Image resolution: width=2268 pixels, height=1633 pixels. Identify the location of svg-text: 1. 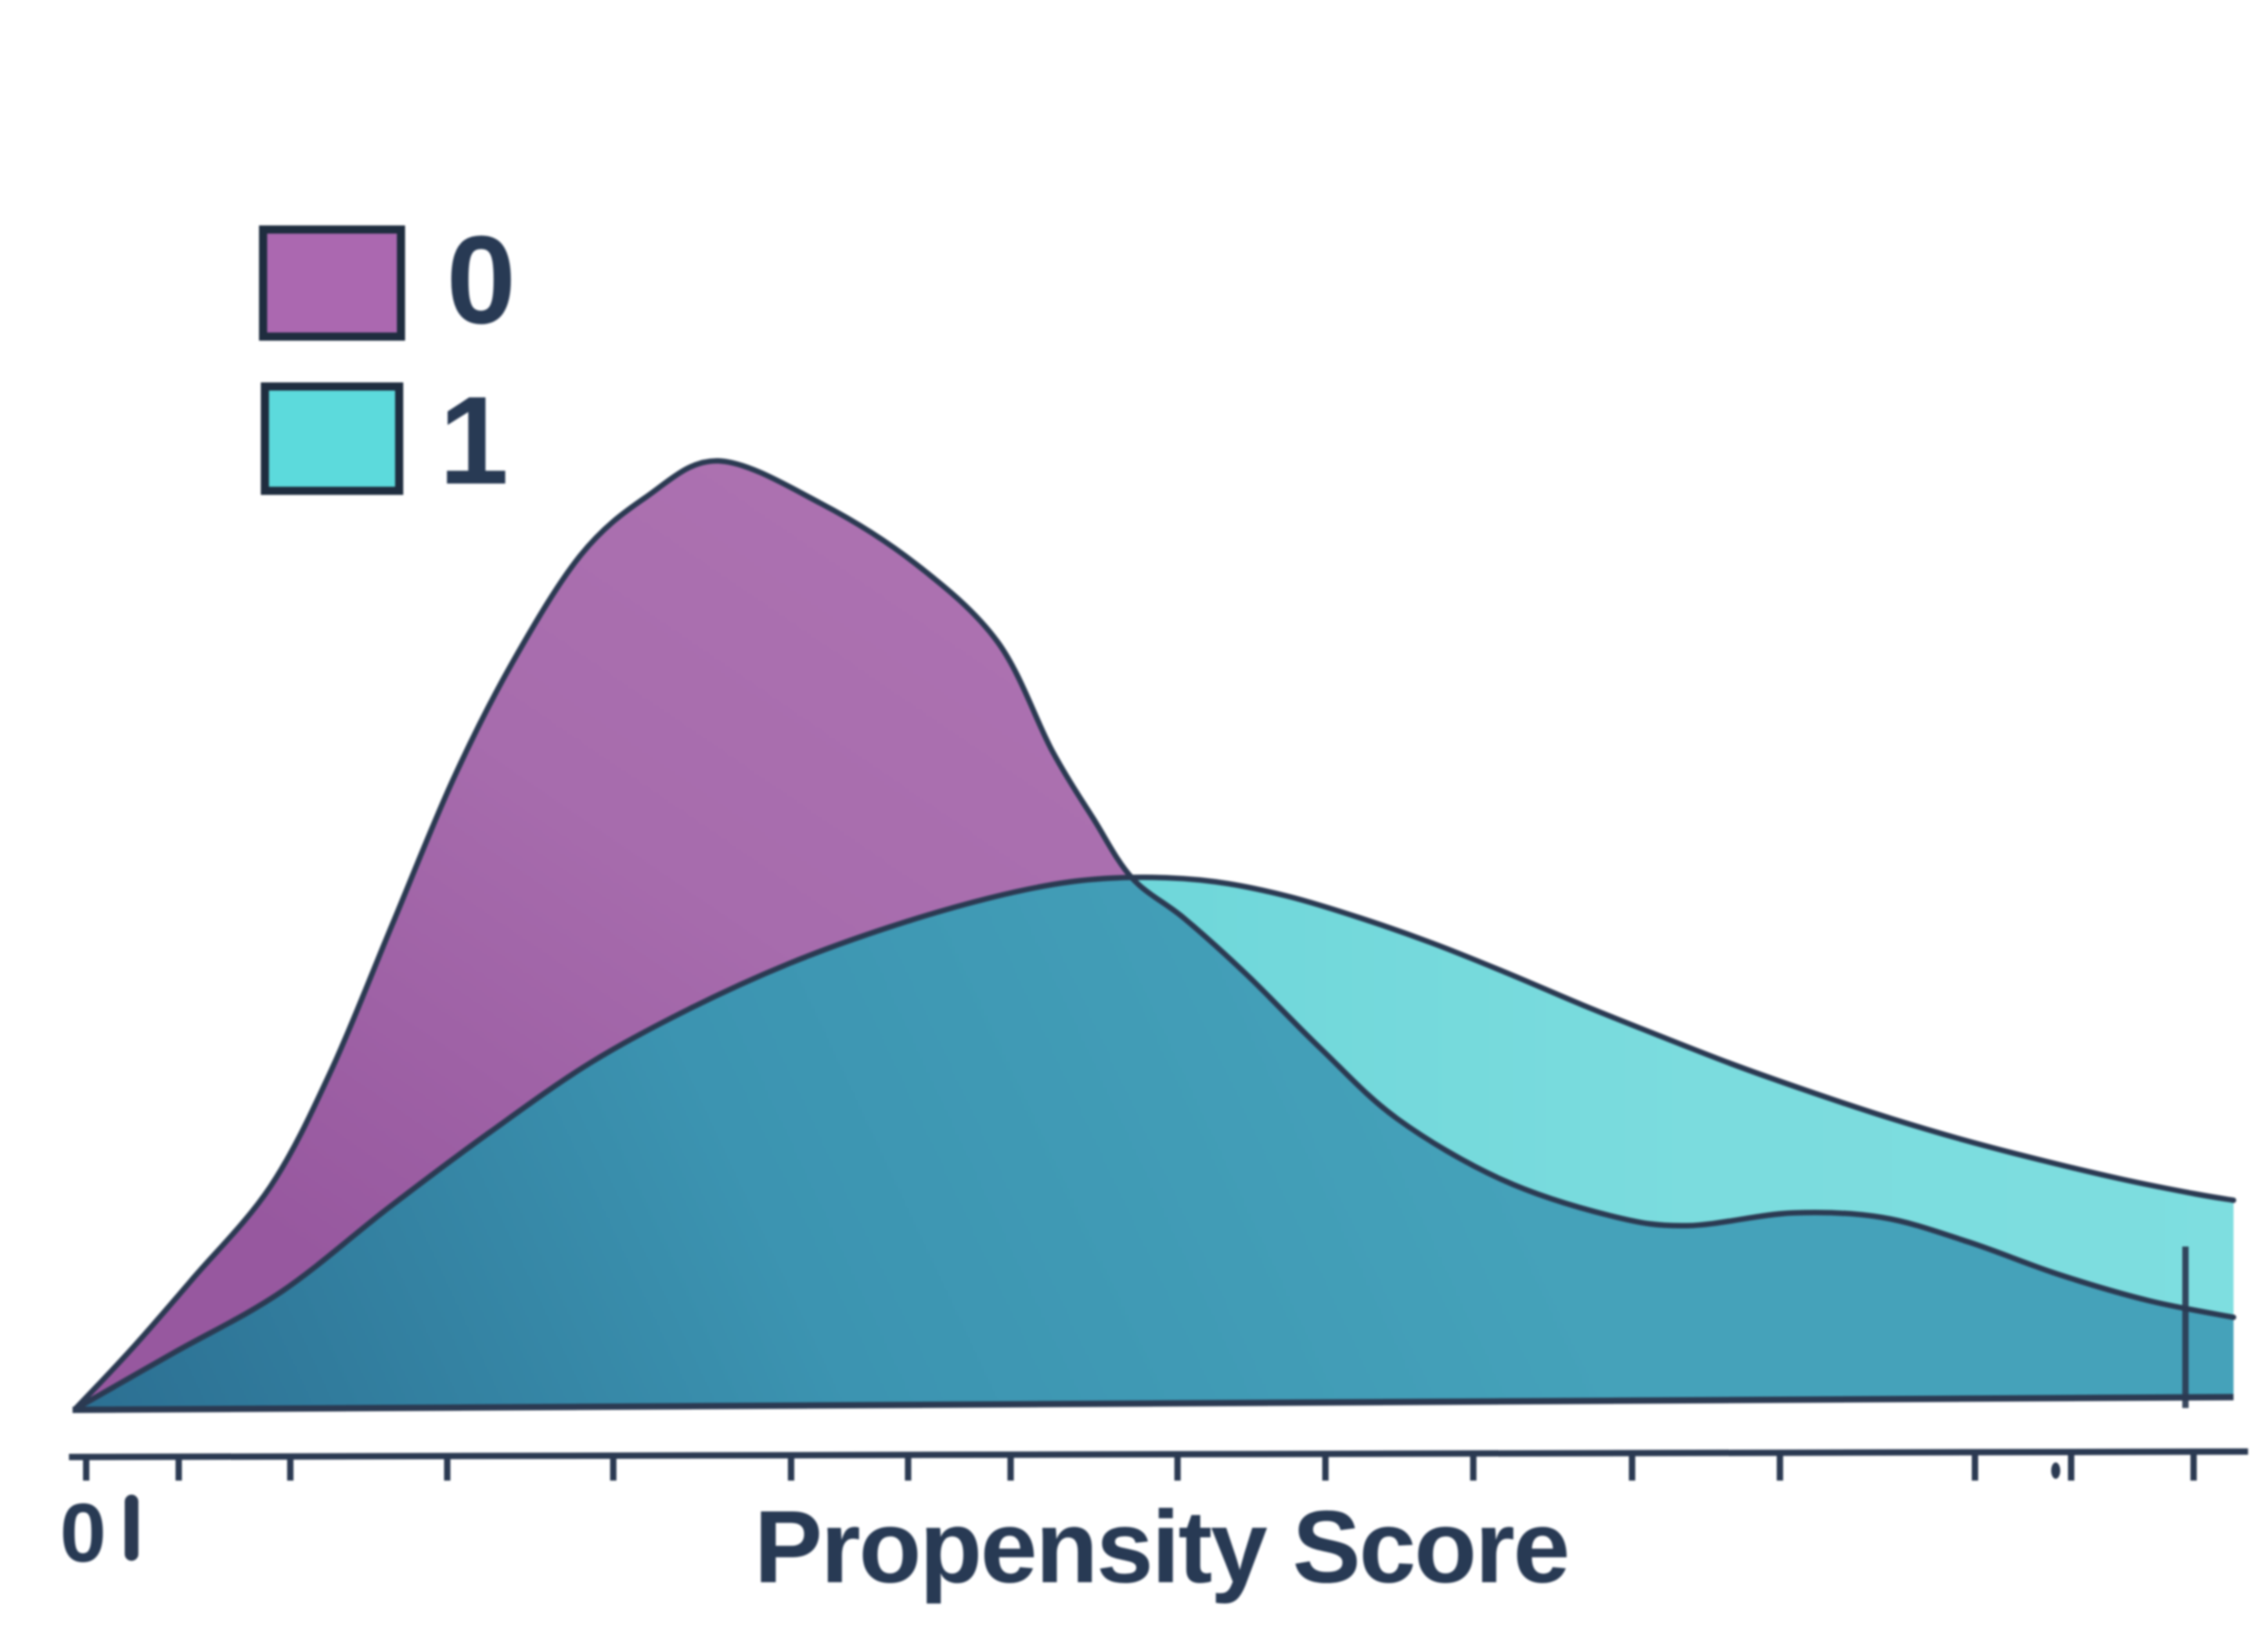
(474, 441).